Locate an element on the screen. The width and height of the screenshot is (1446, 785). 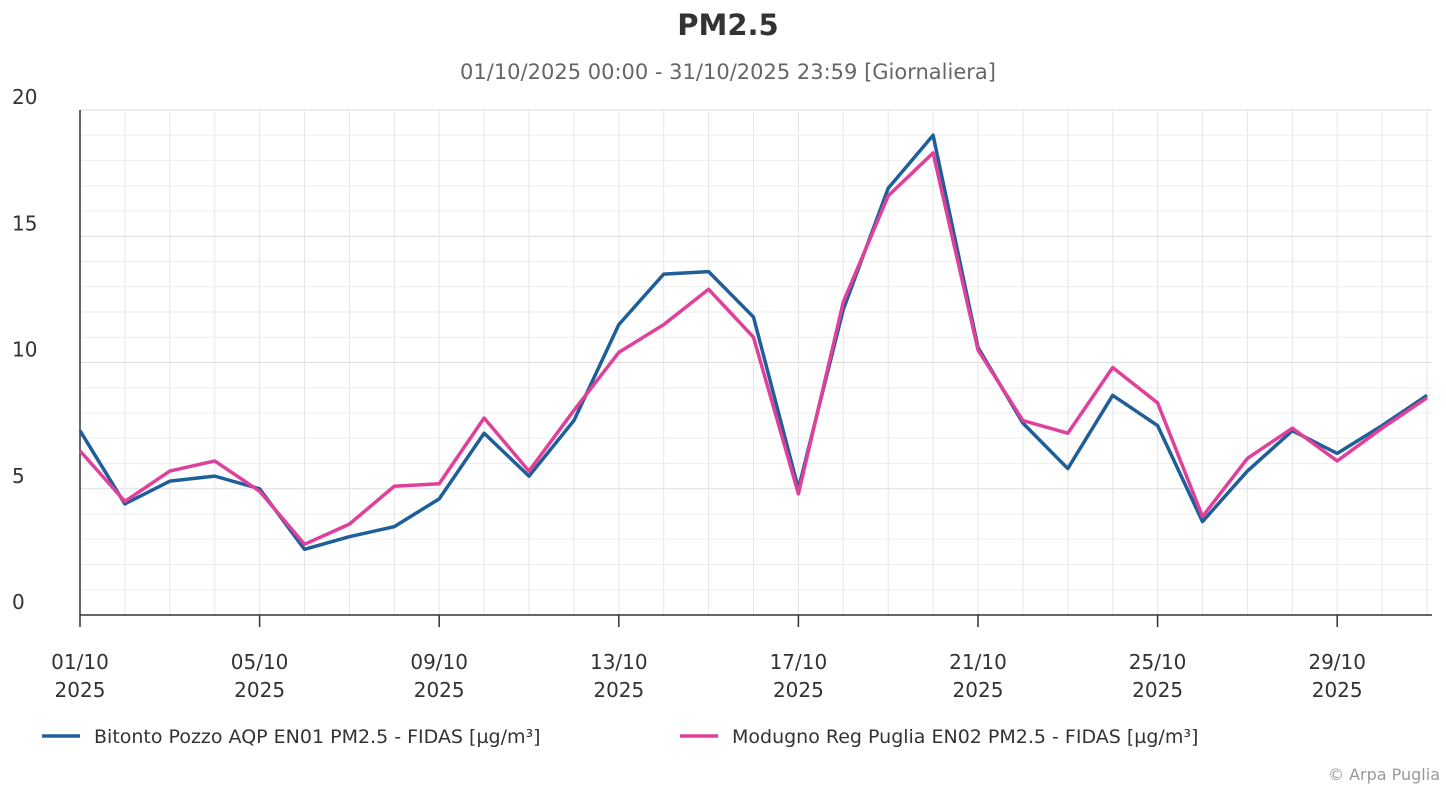
x-tick-label: 25/10 2025 is located at coordinates (1157, 676).